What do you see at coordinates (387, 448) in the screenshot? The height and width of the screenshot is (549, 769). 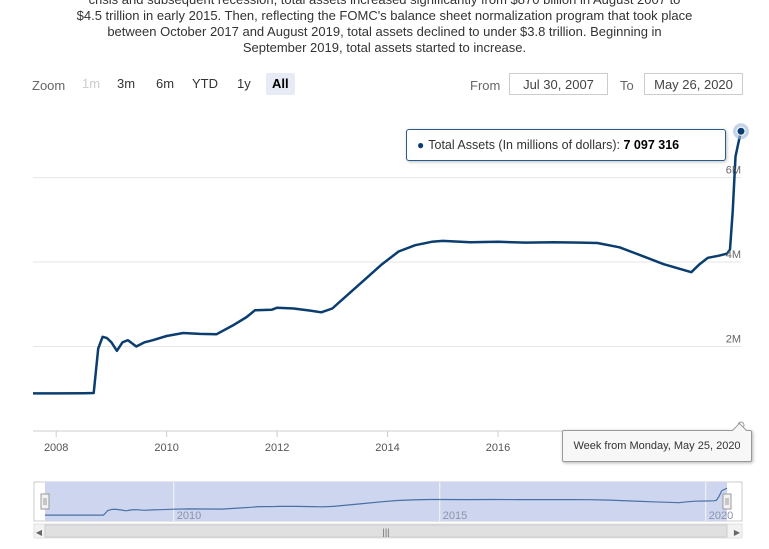 I see `x-tick-label: 2014` at bounding box center [387, 448].